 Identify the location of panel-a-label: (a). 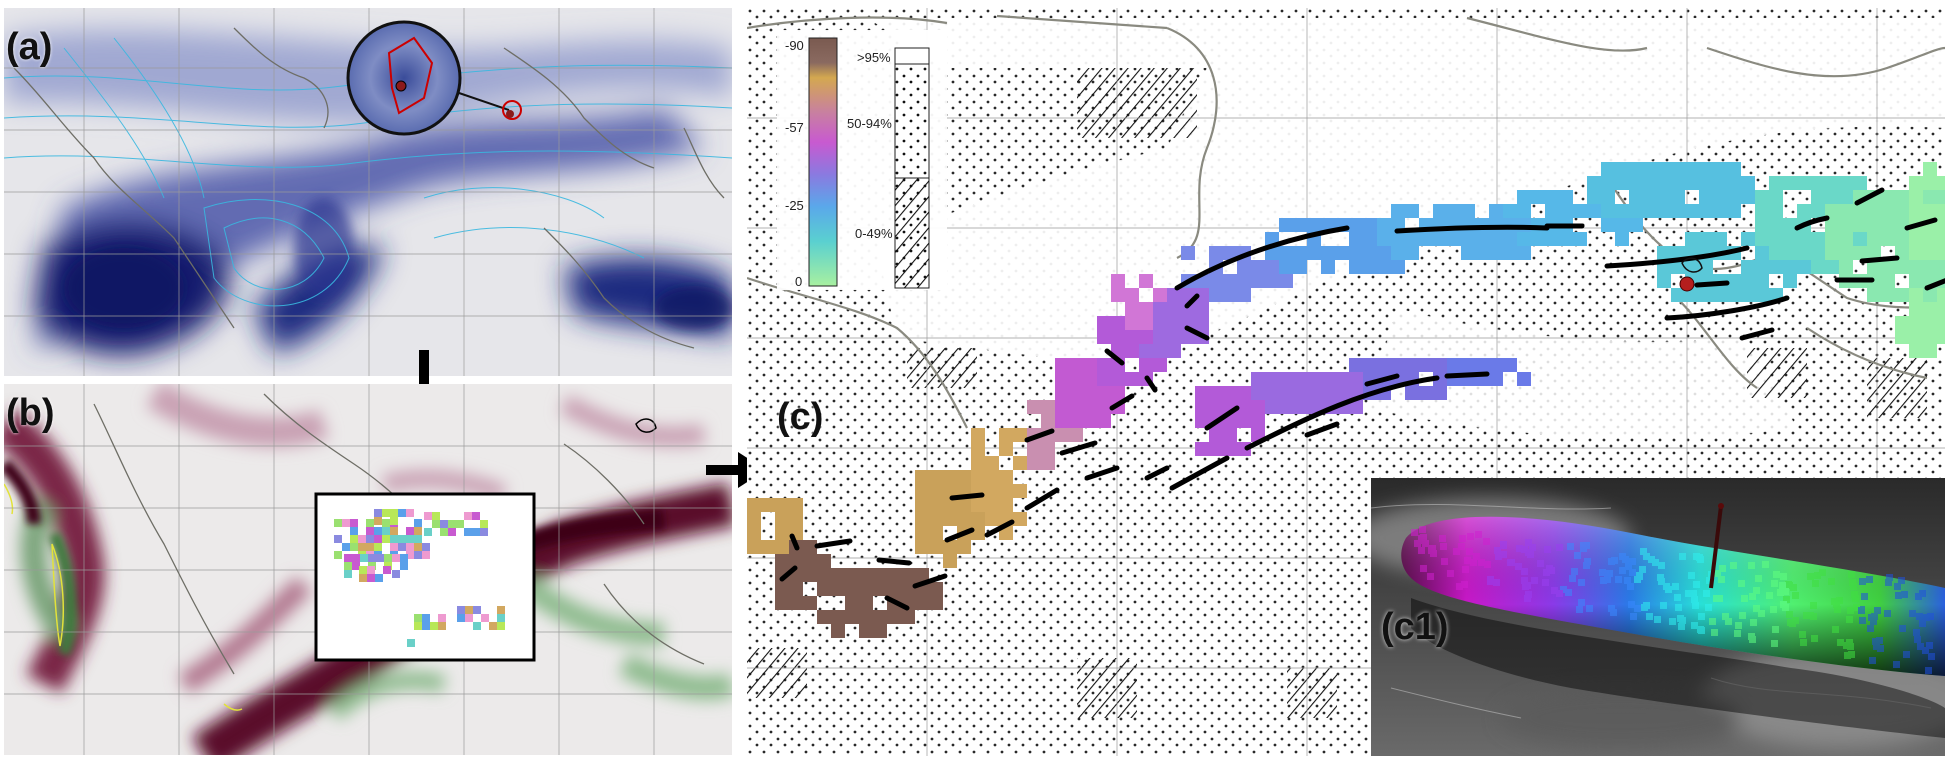
(29, 47).